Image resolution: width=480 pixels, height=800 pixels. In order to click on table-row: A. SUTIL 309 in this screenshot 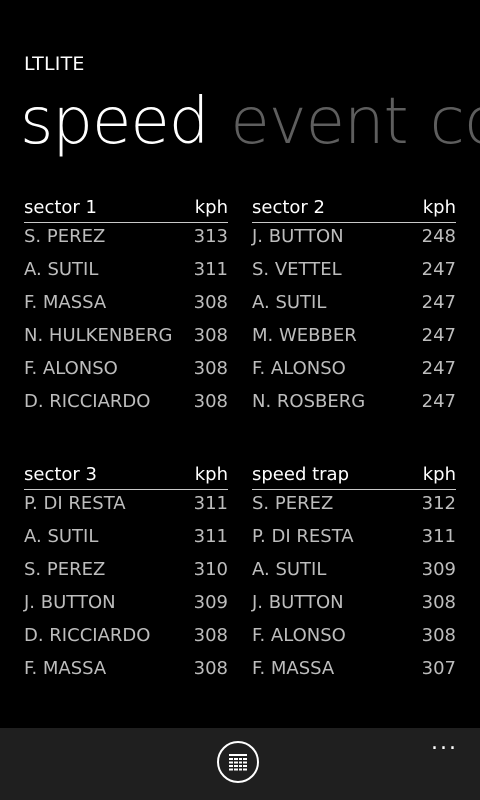, I will do `click(354, 572)`.